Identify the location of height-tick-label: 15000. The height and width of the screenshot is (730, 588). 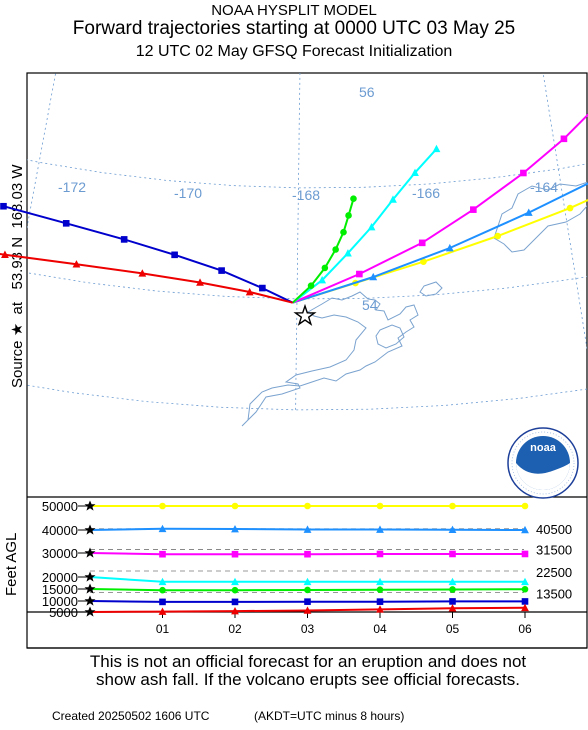
(60, 589).